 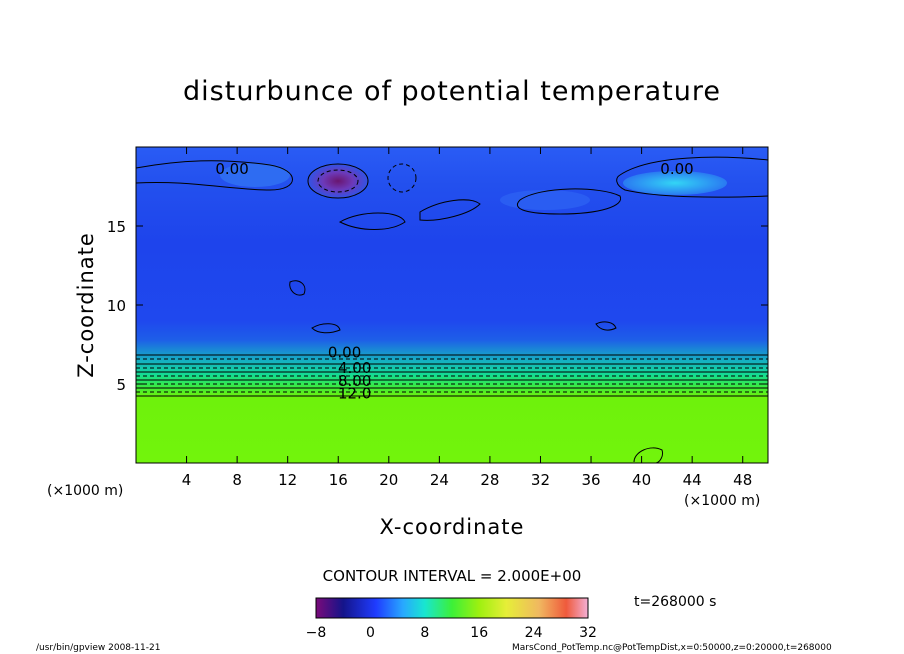 What do you see at coordinates (452, 91) in the screenshot?
I see `chart-title: disturbunce of potential temperature` at bounding box center [452, 91].